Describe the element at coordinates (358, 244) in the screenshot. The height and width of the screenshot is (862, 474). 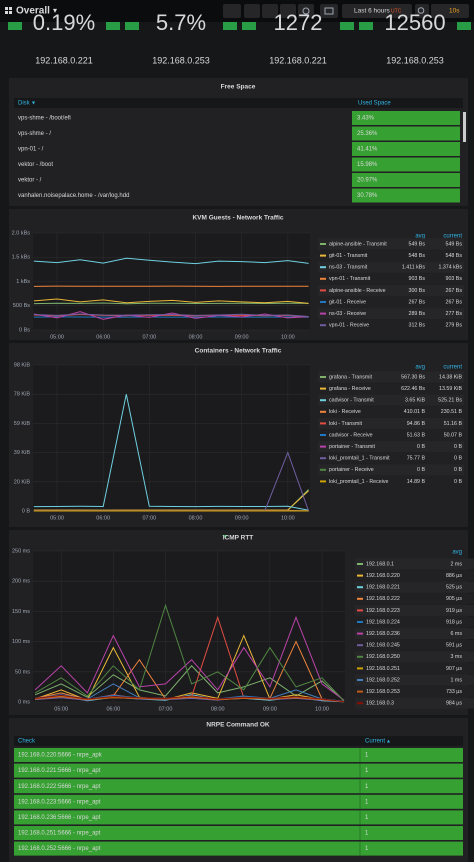
I see `legend-name: alpine-ansible - Transmit` at that location.